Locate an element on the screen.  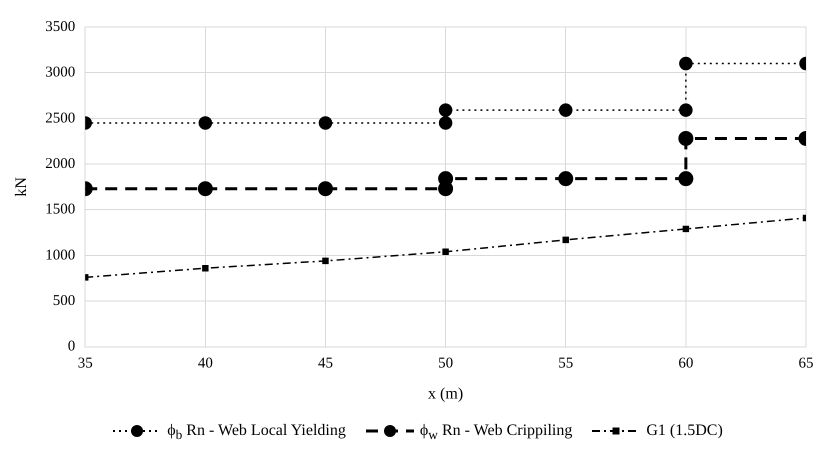
y-tick-label: 1000 is located at coordinates (60, 255).